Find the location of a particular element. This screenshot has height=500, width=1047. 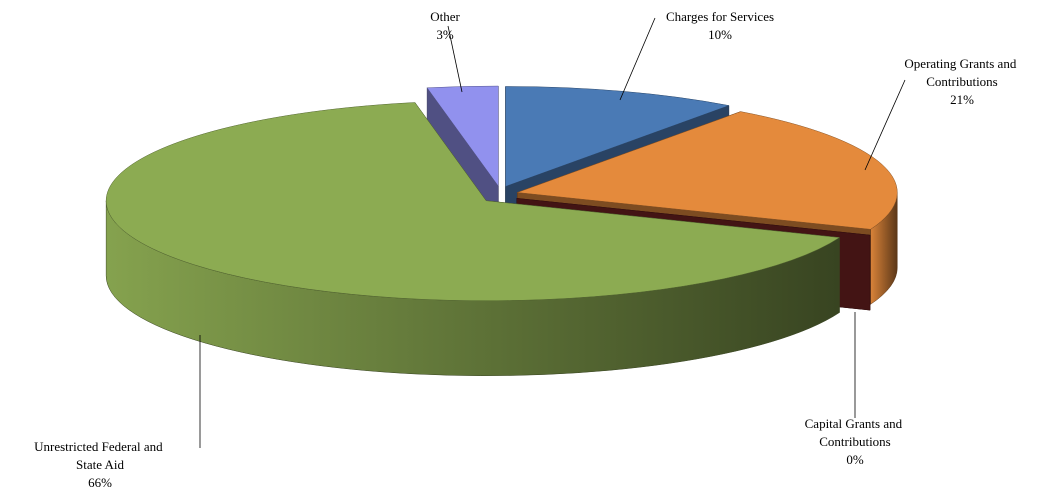

slice-label: Operating Grants and Contributions is located at coordinates (961, 72).